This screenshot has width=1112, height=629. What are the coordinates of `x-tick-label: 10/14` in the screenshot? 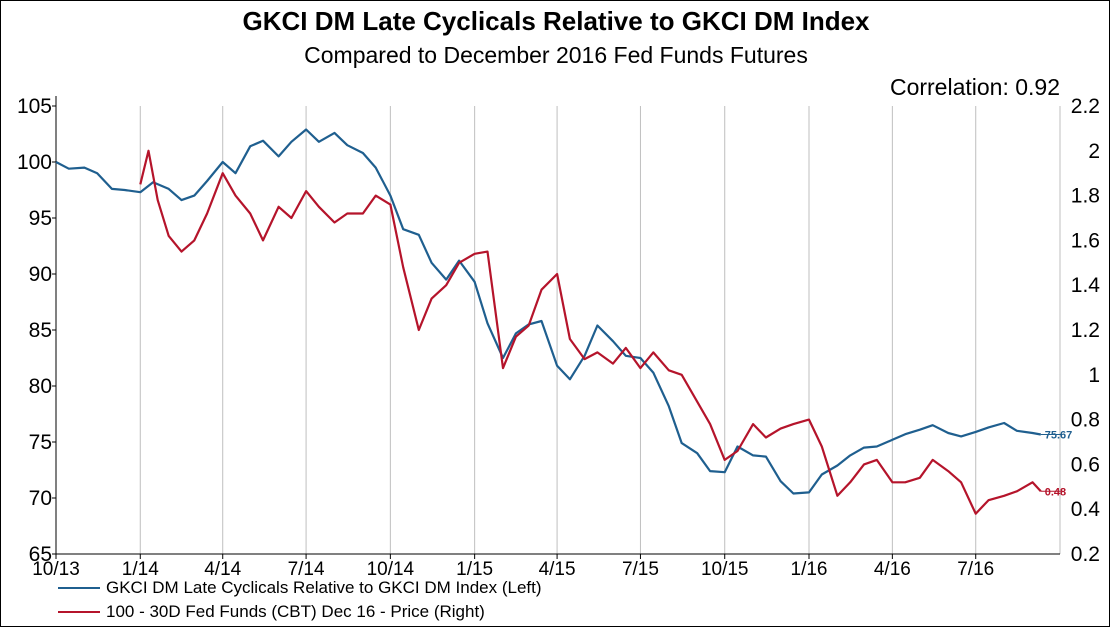 It's located at (391, 569).